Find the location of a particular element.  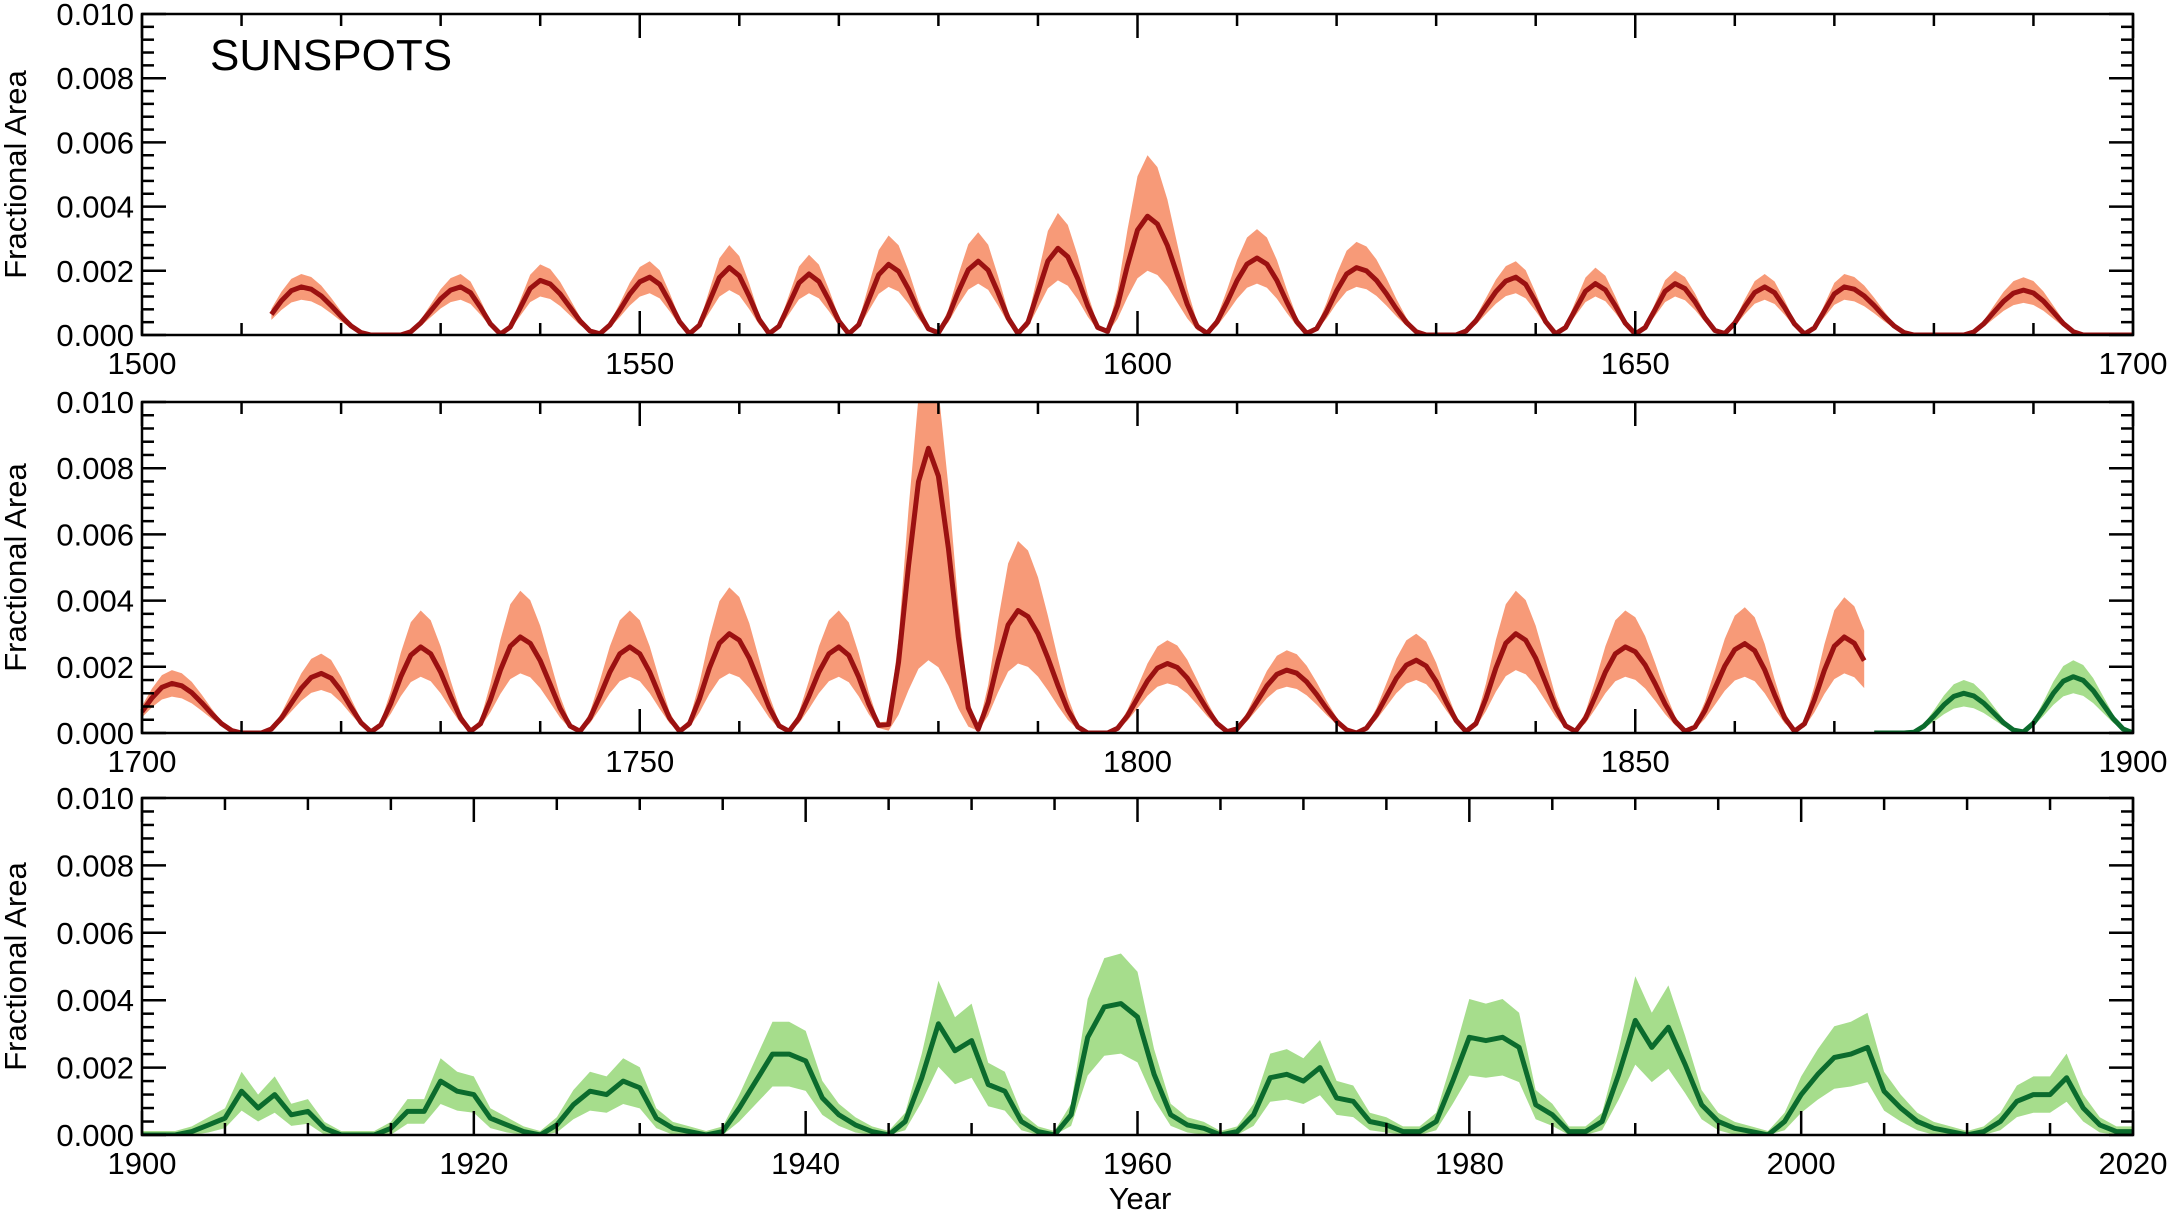

x-tick-label: 1550 is located at coordinates (639, 363).